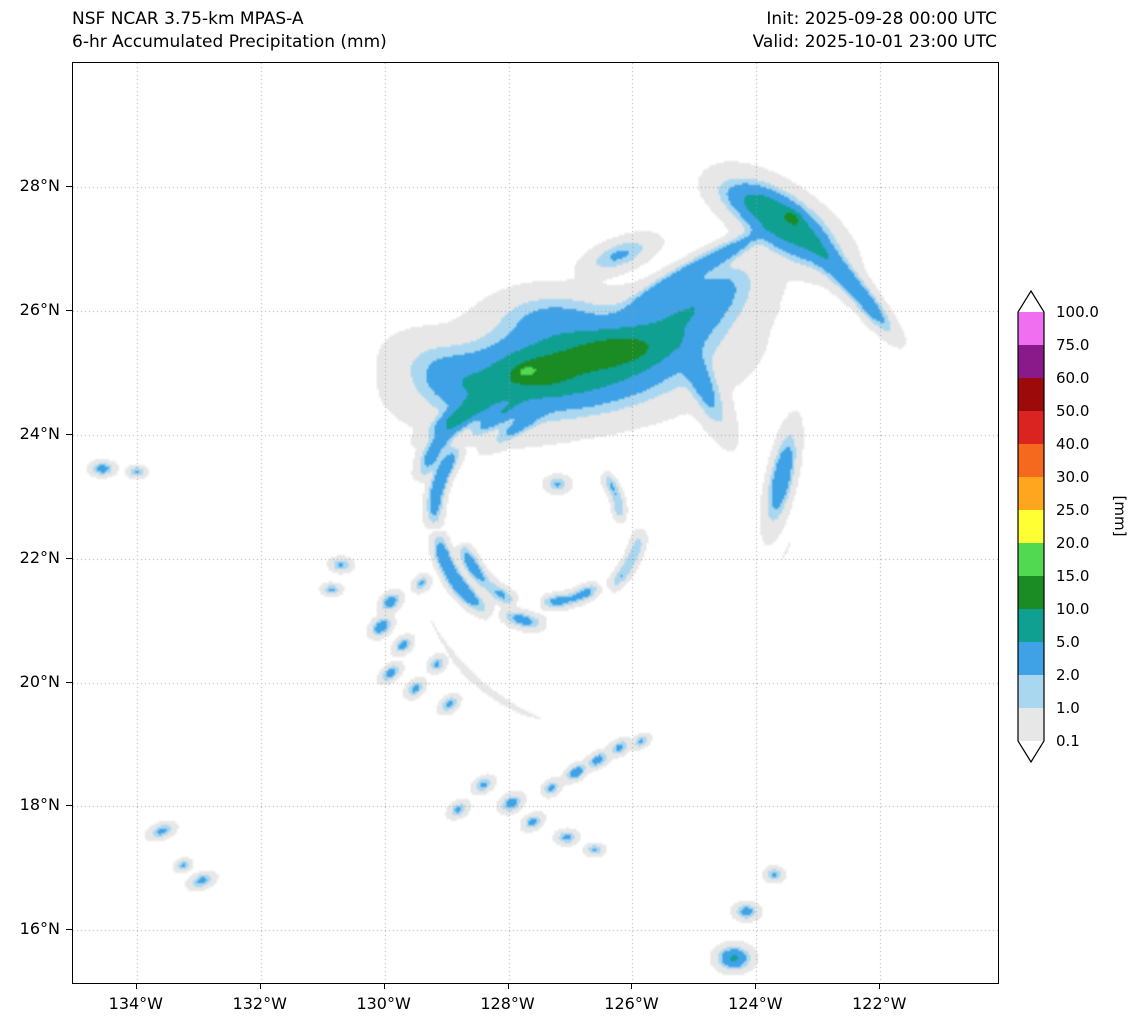 The height and width of the screenshot is (1032, 1144). I want to click on x-axis-tick-label: 128°W, so click(507, 1003).